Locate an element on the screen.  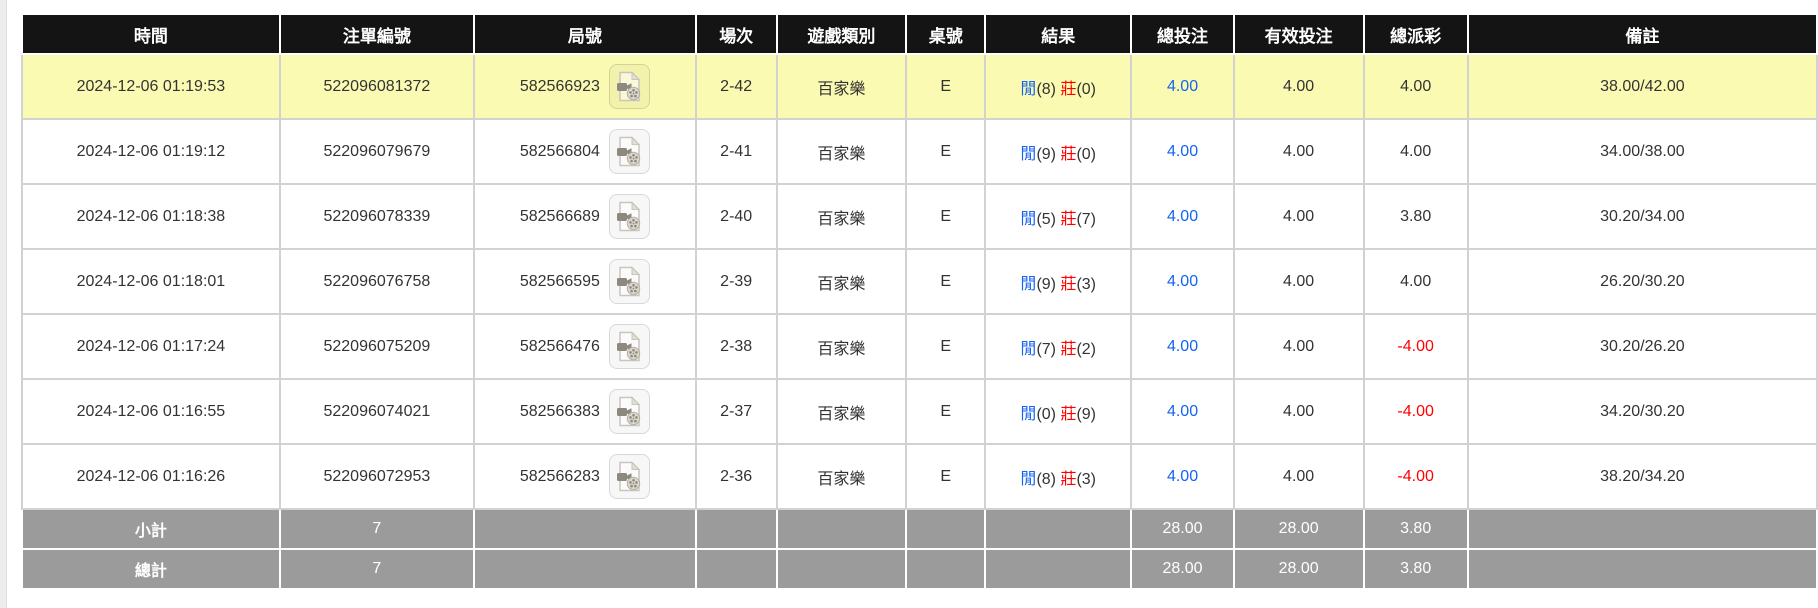
cell-bet_id: 522096072953 is located at coordinates (376, 476).